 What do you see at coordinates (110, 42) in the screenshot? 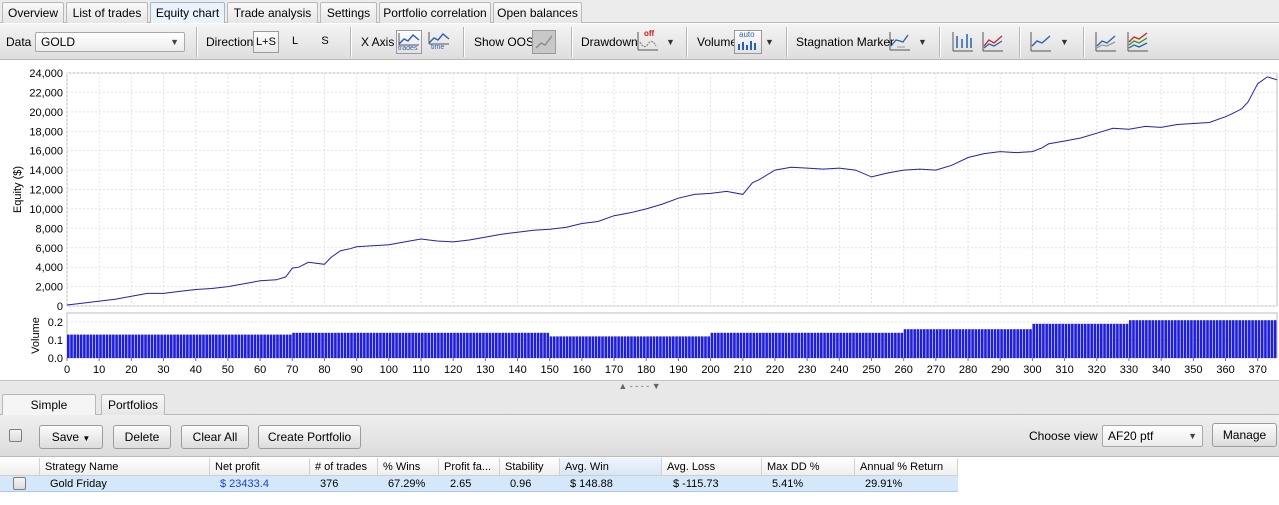
I see `data-select: GOLD ▼` at bounding box center [110, 42].